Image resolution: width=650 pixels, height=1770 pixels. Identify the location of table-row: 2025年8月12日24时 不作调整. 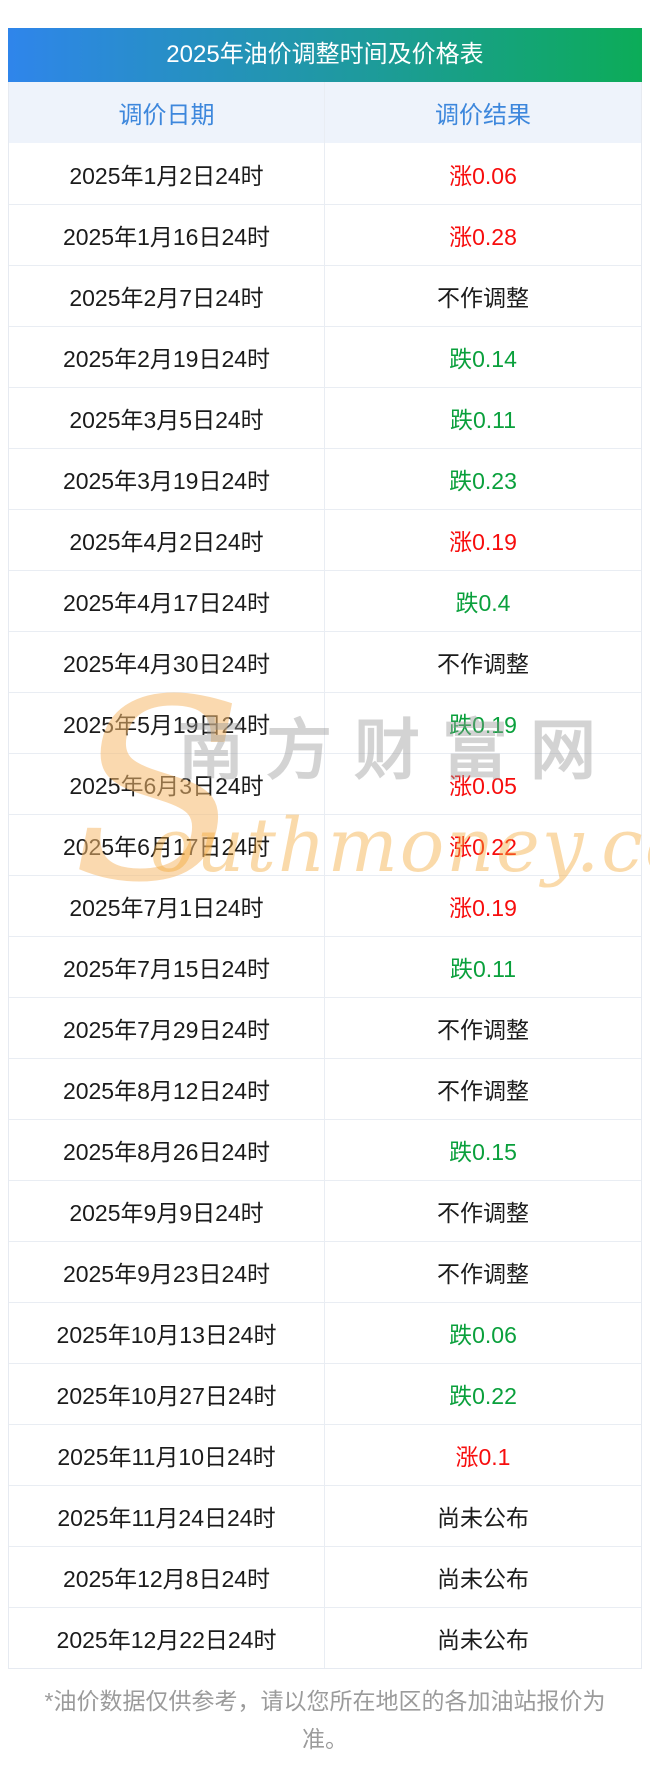
(325, 1088).